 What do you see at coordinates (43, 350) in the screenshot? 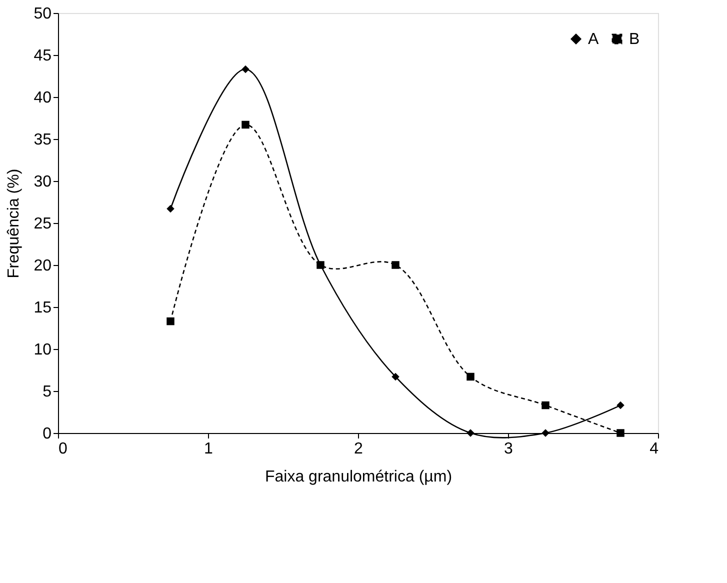
I see `y-tick-label: 10` at bounding box center [43, 350].